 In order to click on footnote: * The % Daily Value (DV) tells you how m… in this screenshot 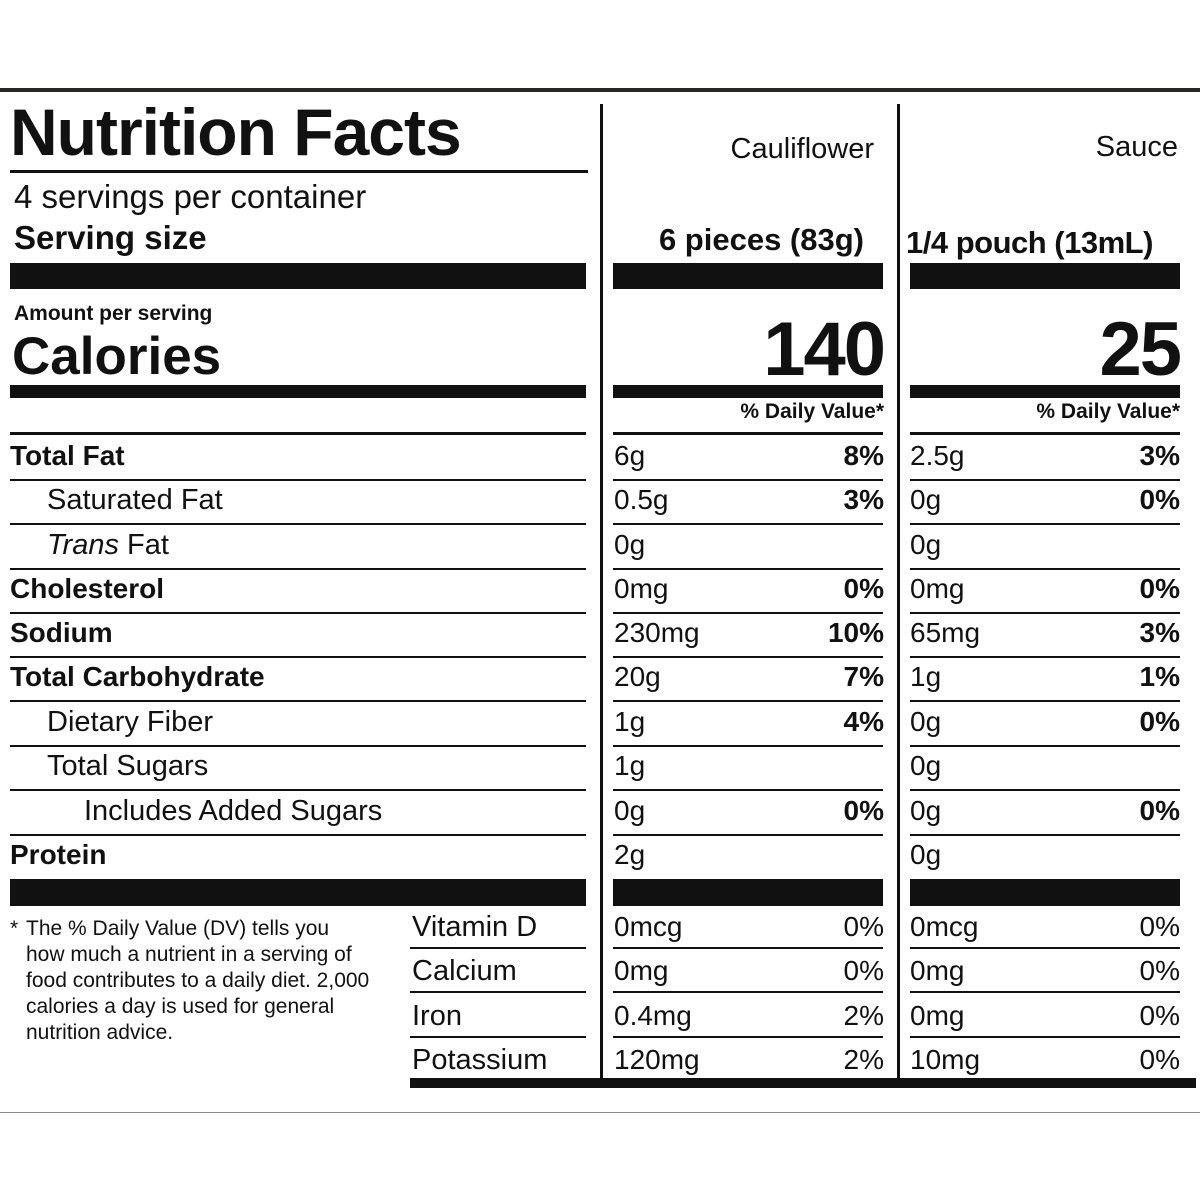, I will do `click(190, 981)`.